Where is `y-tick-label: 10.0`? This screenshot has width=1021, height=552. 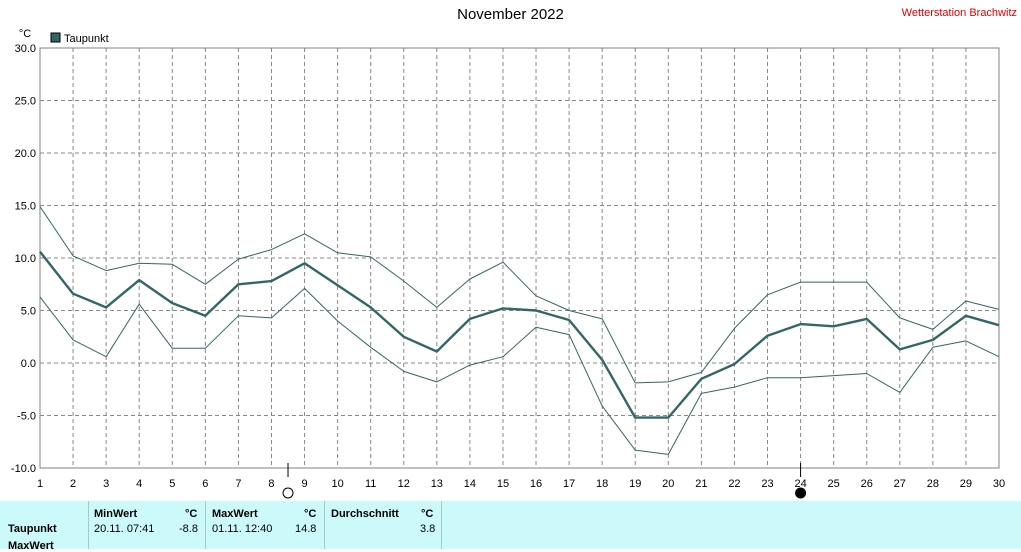 y-tick-label: 10.0 is located at coordinates (25, 259).